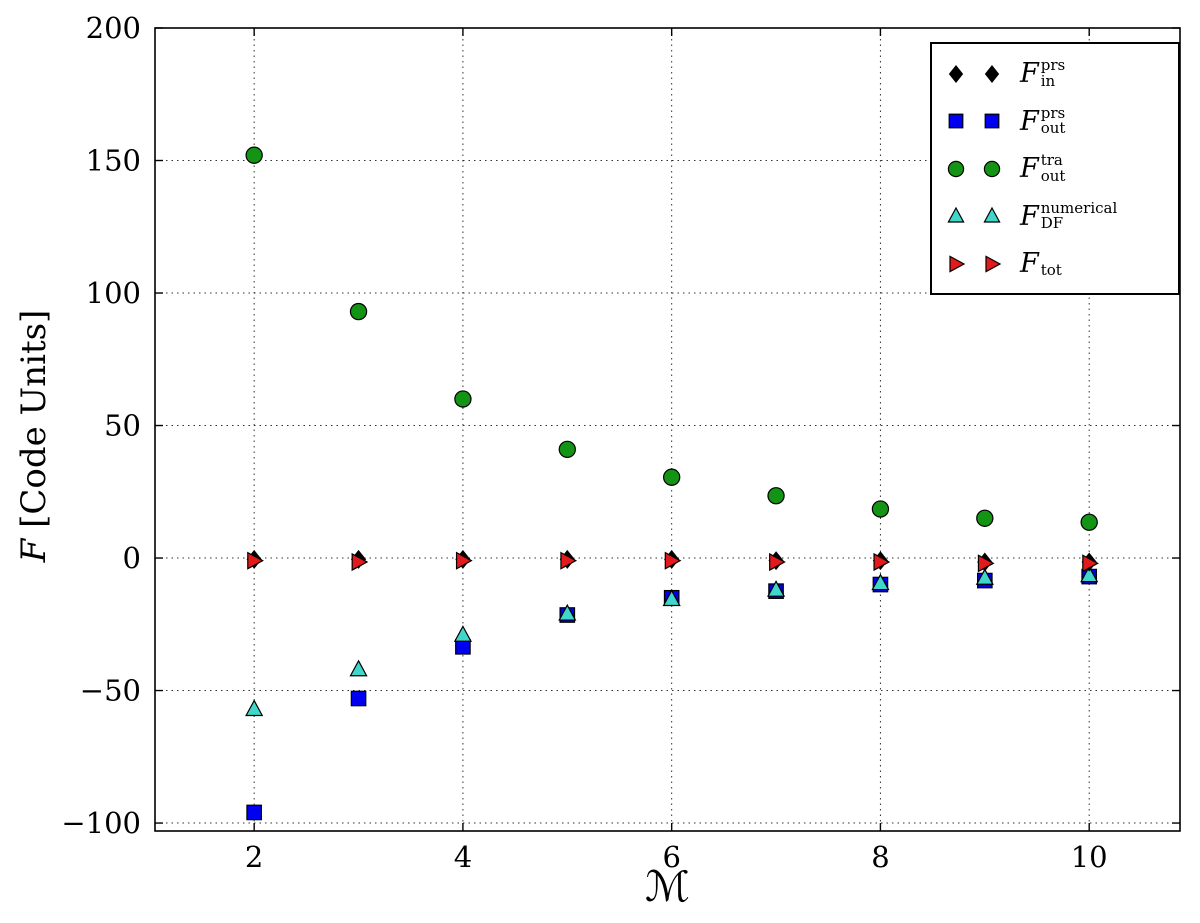 The height and width of the screenshot is (923, 1200). I want to click on x-tick-label: 2, so click(254, 857).